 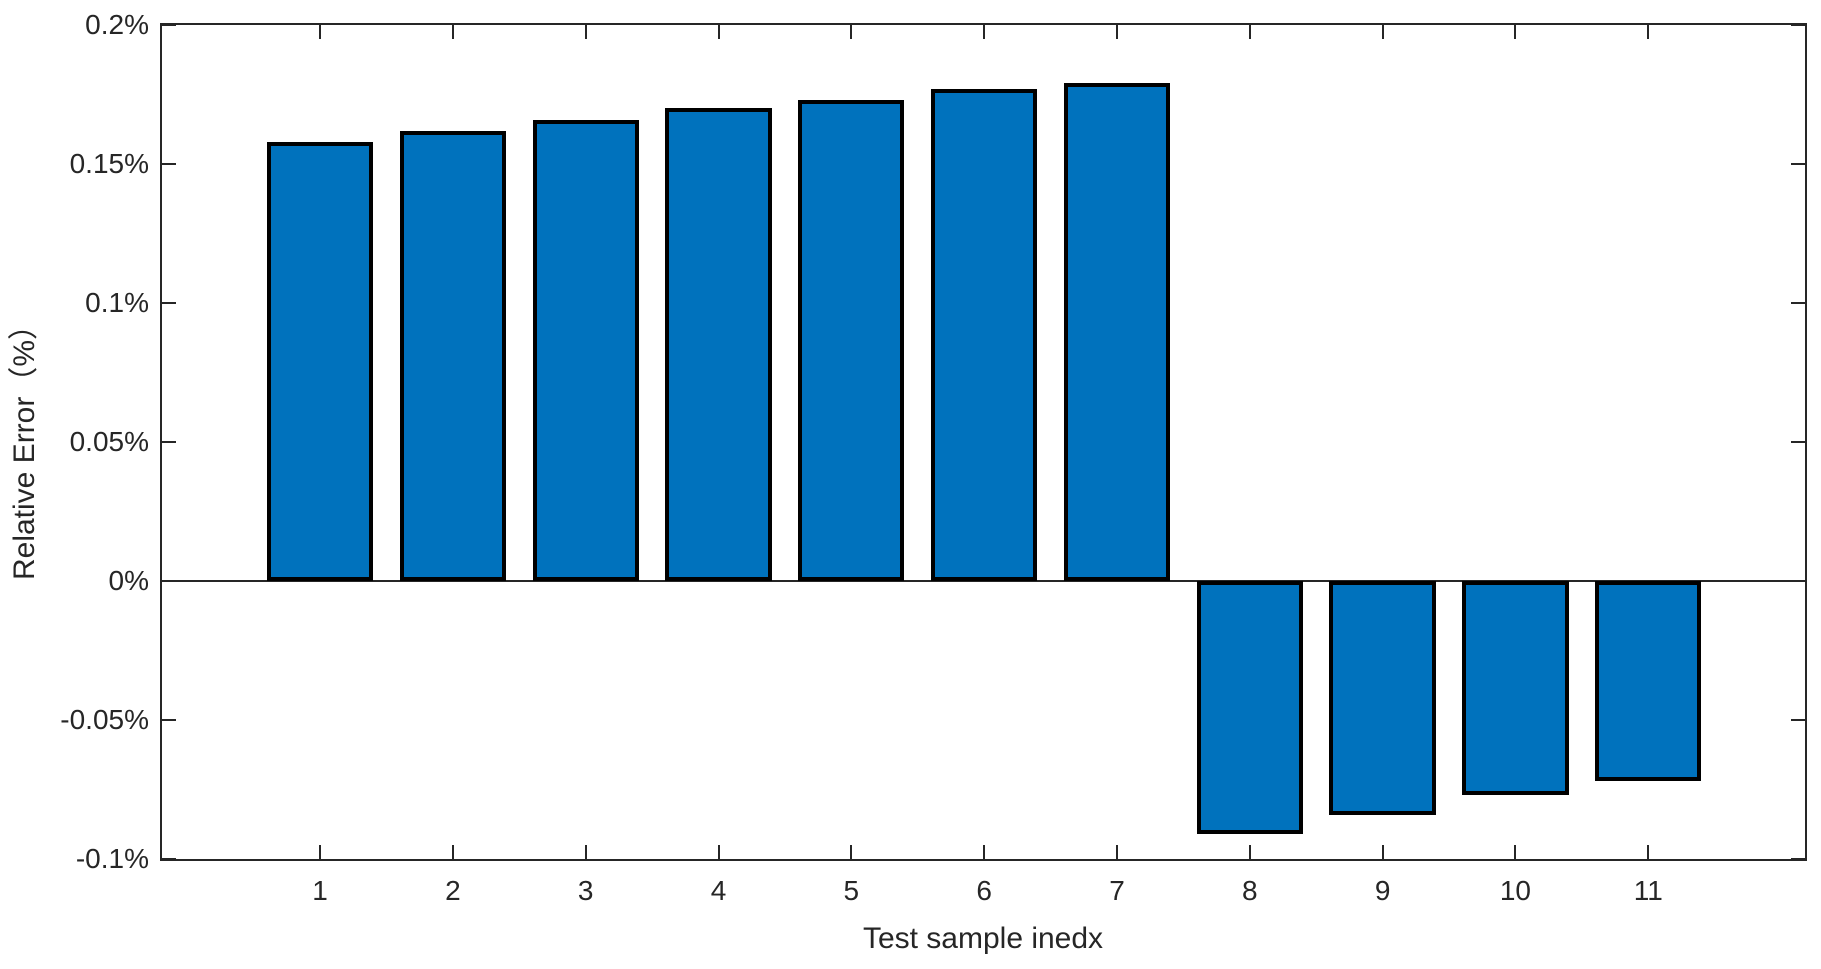 I want to click on y-tick-label: 0.05%, so click(x=109, y=441).